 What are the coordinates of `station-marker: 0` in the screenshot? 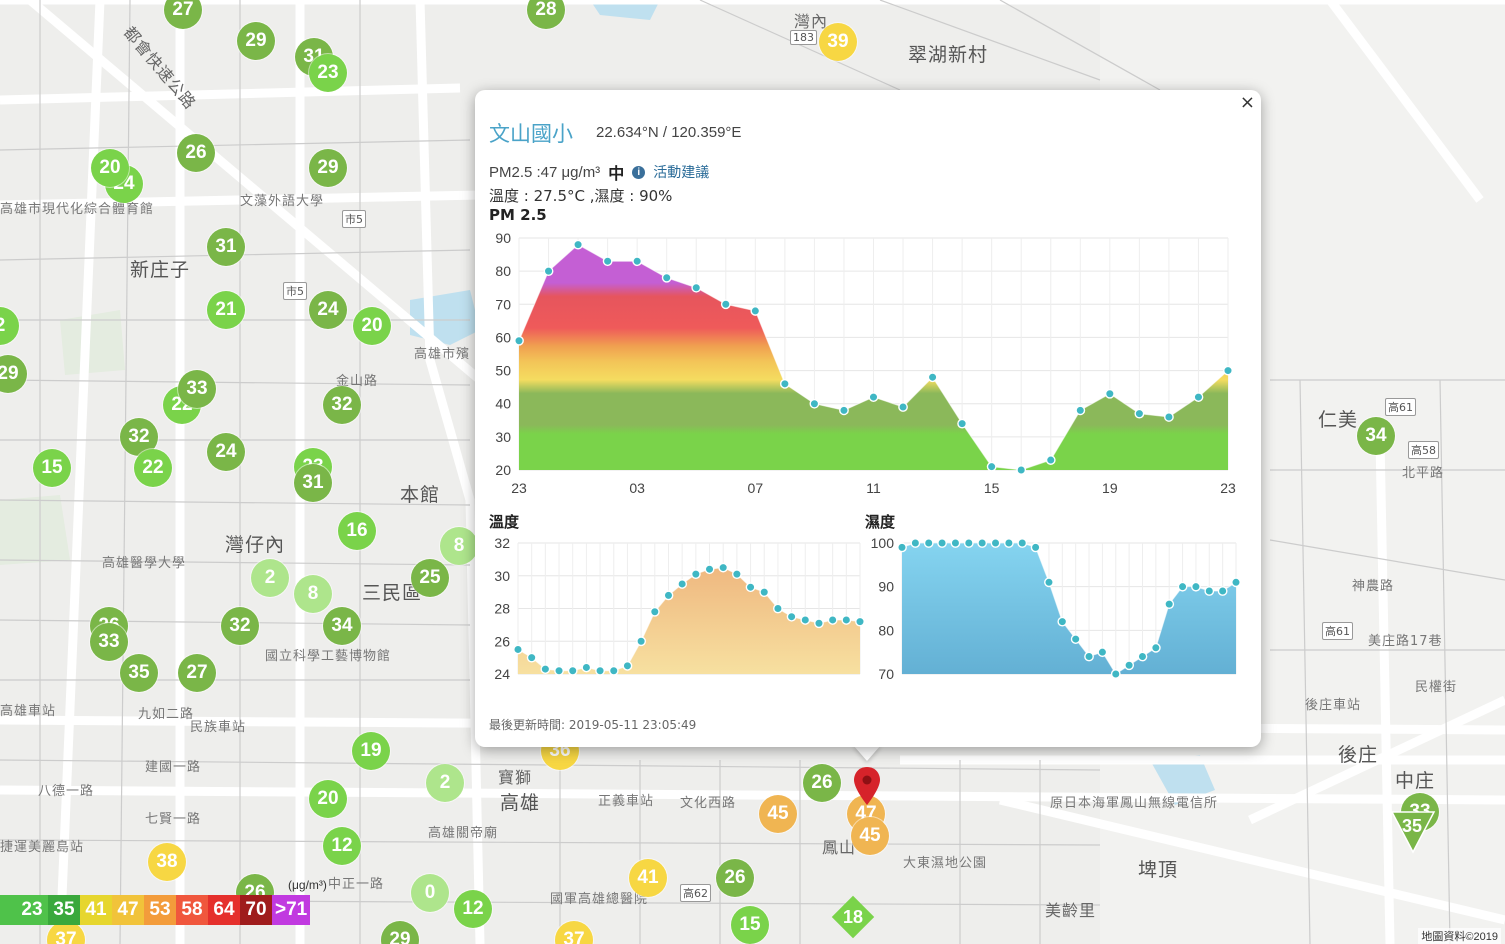 It's located at (430, 893).